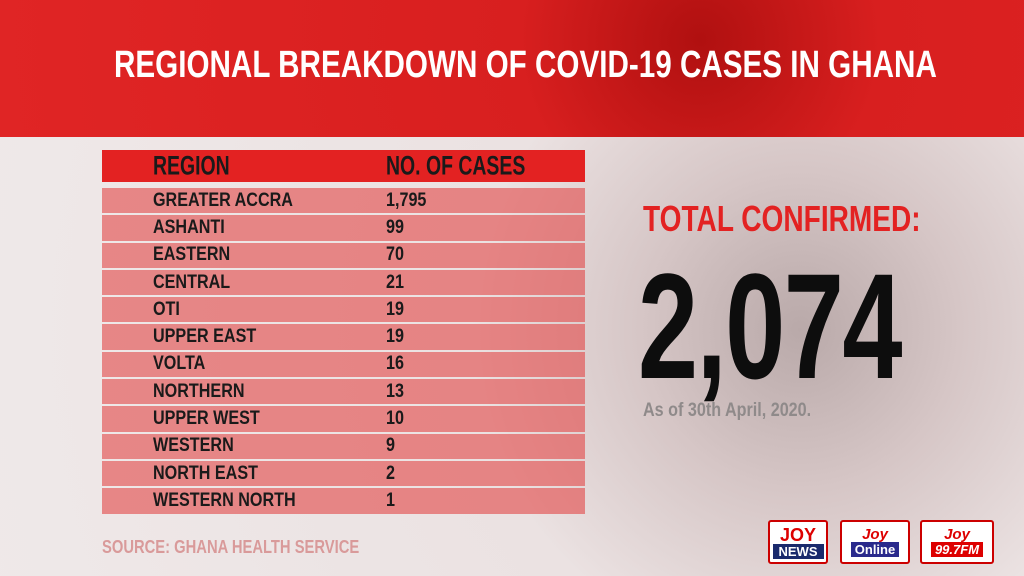  I want to click on logo-text: JOY, so click(798, 534).